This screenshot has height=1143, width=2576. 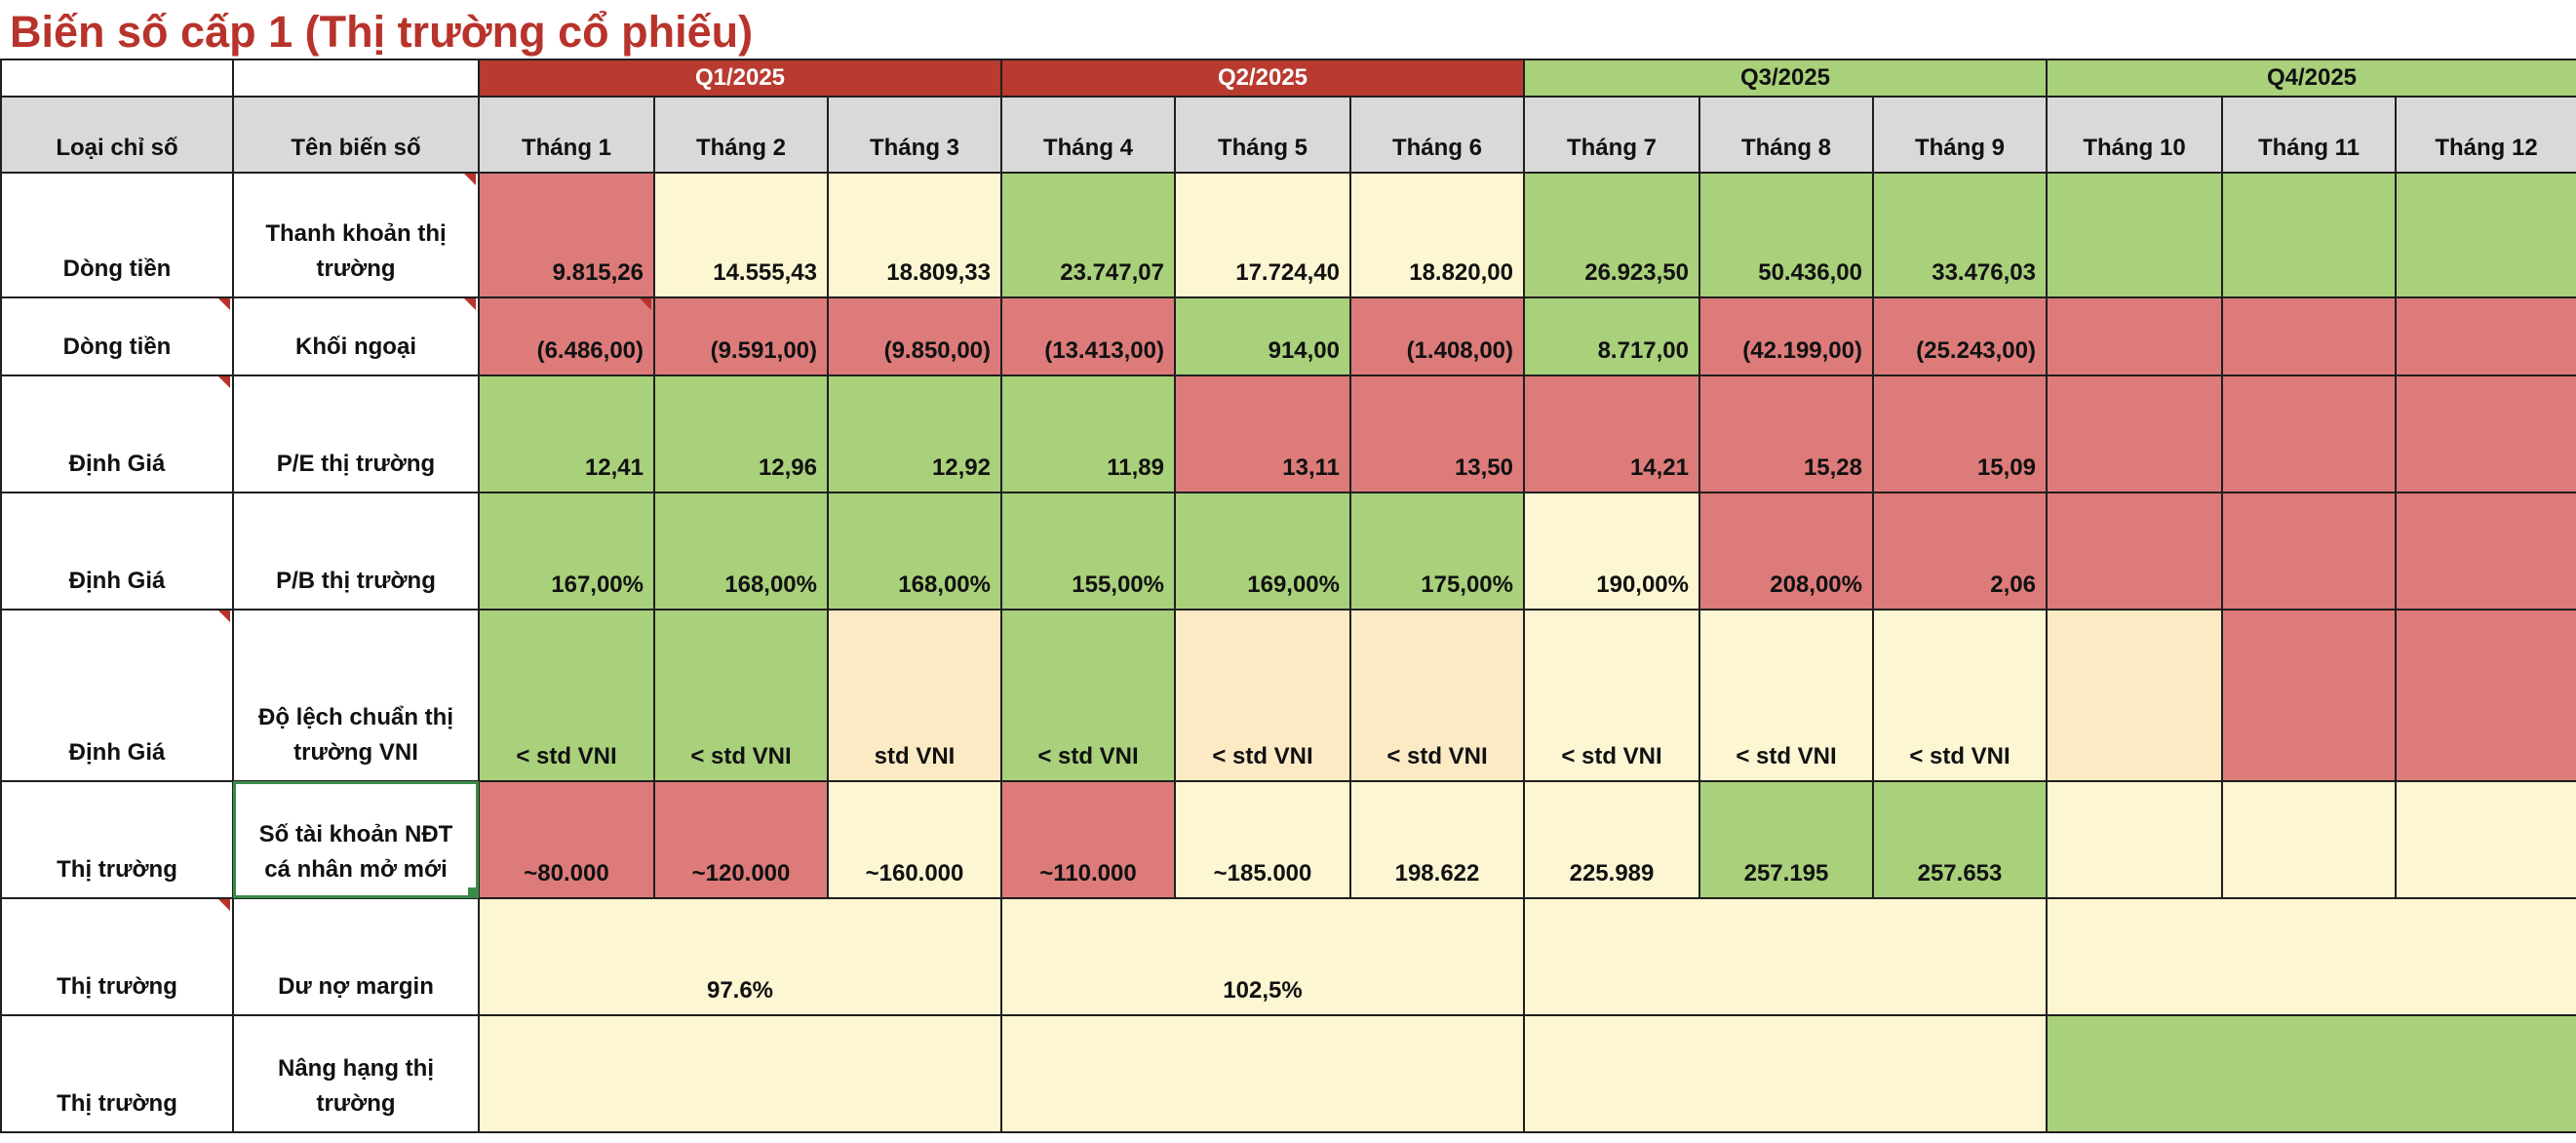 I want to click on upgrade-q3-cell, so click(x=1785, y=1073).